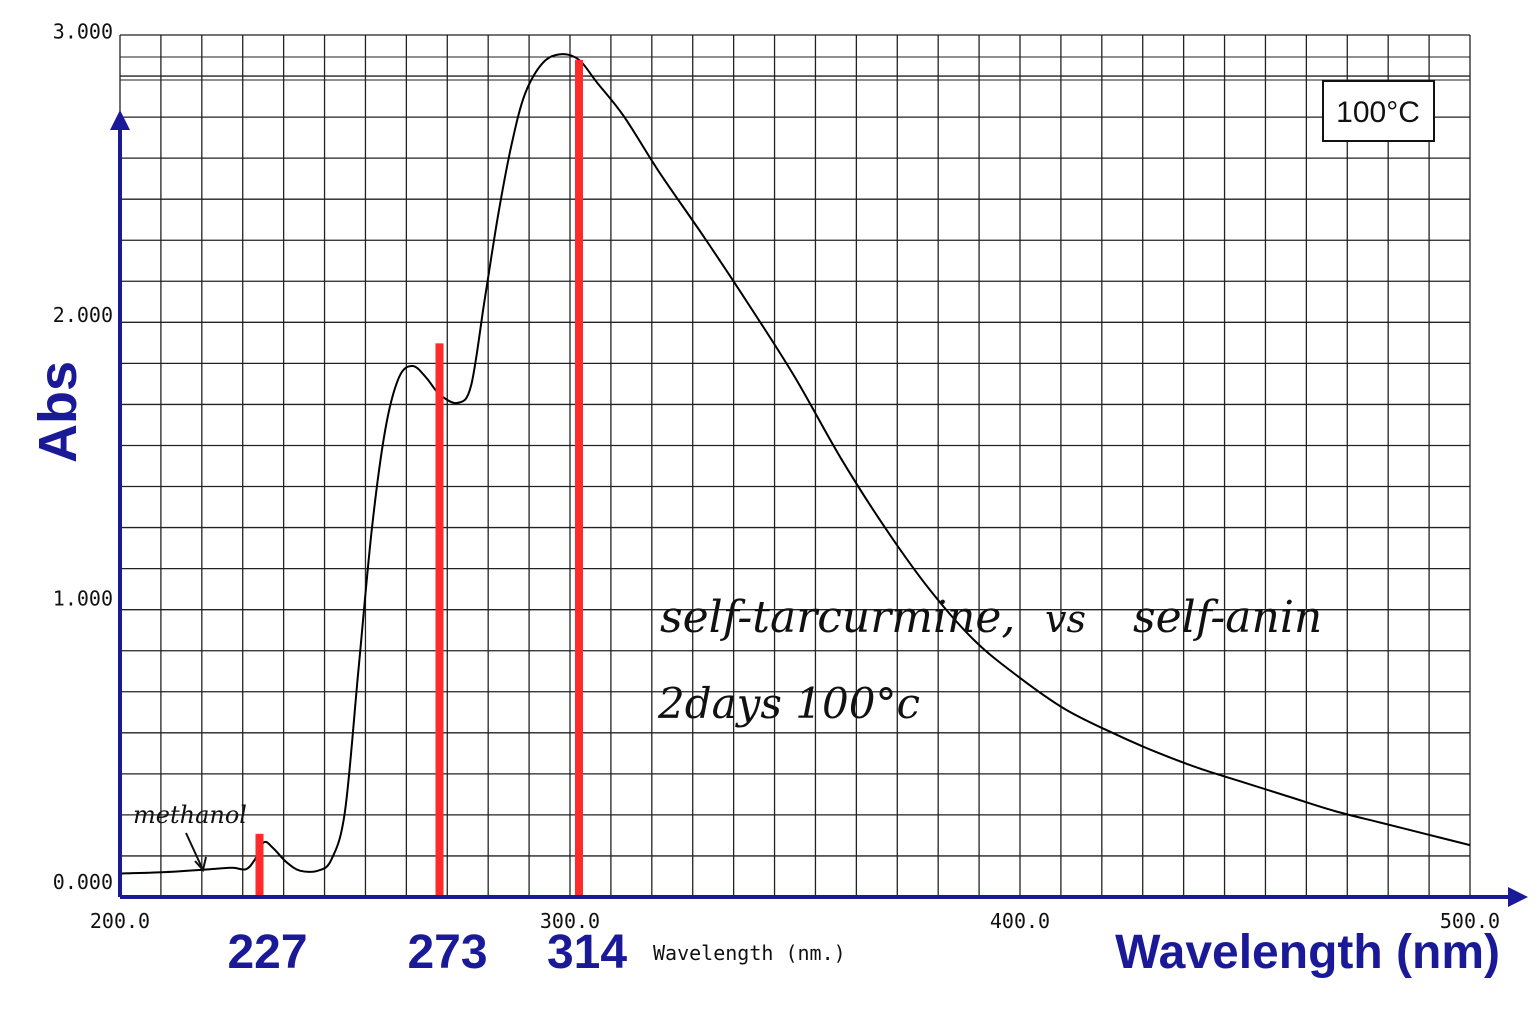 The width and height of the screenshot is (1540, 1021). Describe the element at coordinates (190, 815) in the screenshot. I see `methanol-note: methanol` at that location.